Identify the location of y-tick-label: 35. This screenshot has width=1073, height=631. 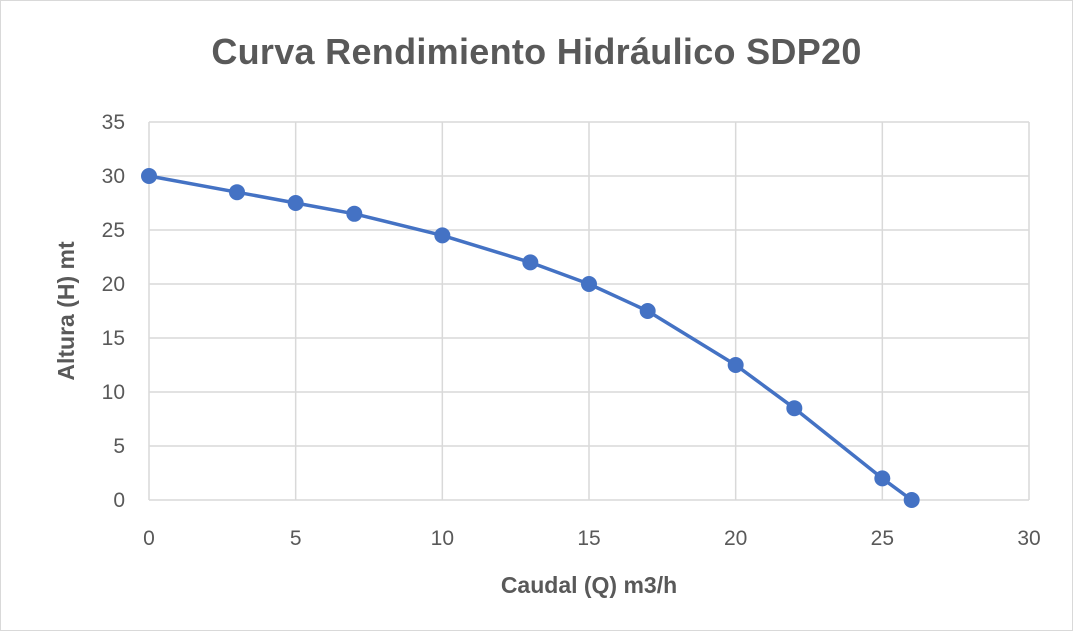
(113, 122).